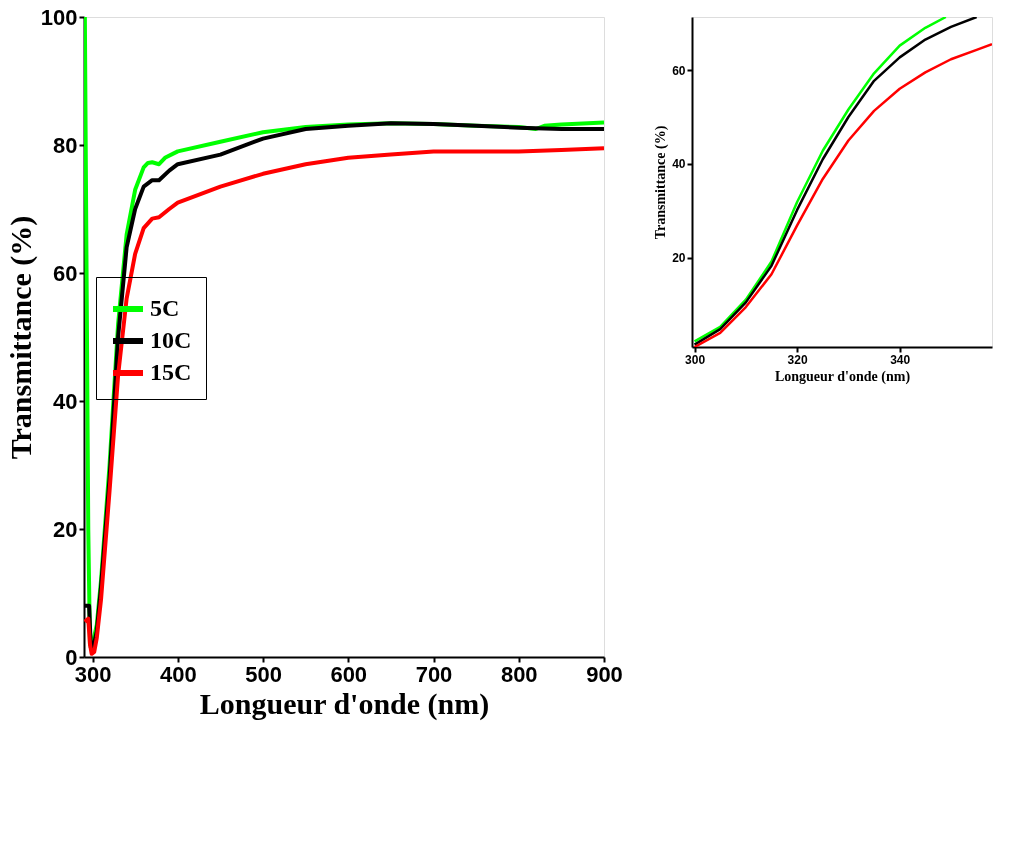  Describe the element at coordinates (263, 674) in the screenshot. I see `x-tick-label: 500` at that location.